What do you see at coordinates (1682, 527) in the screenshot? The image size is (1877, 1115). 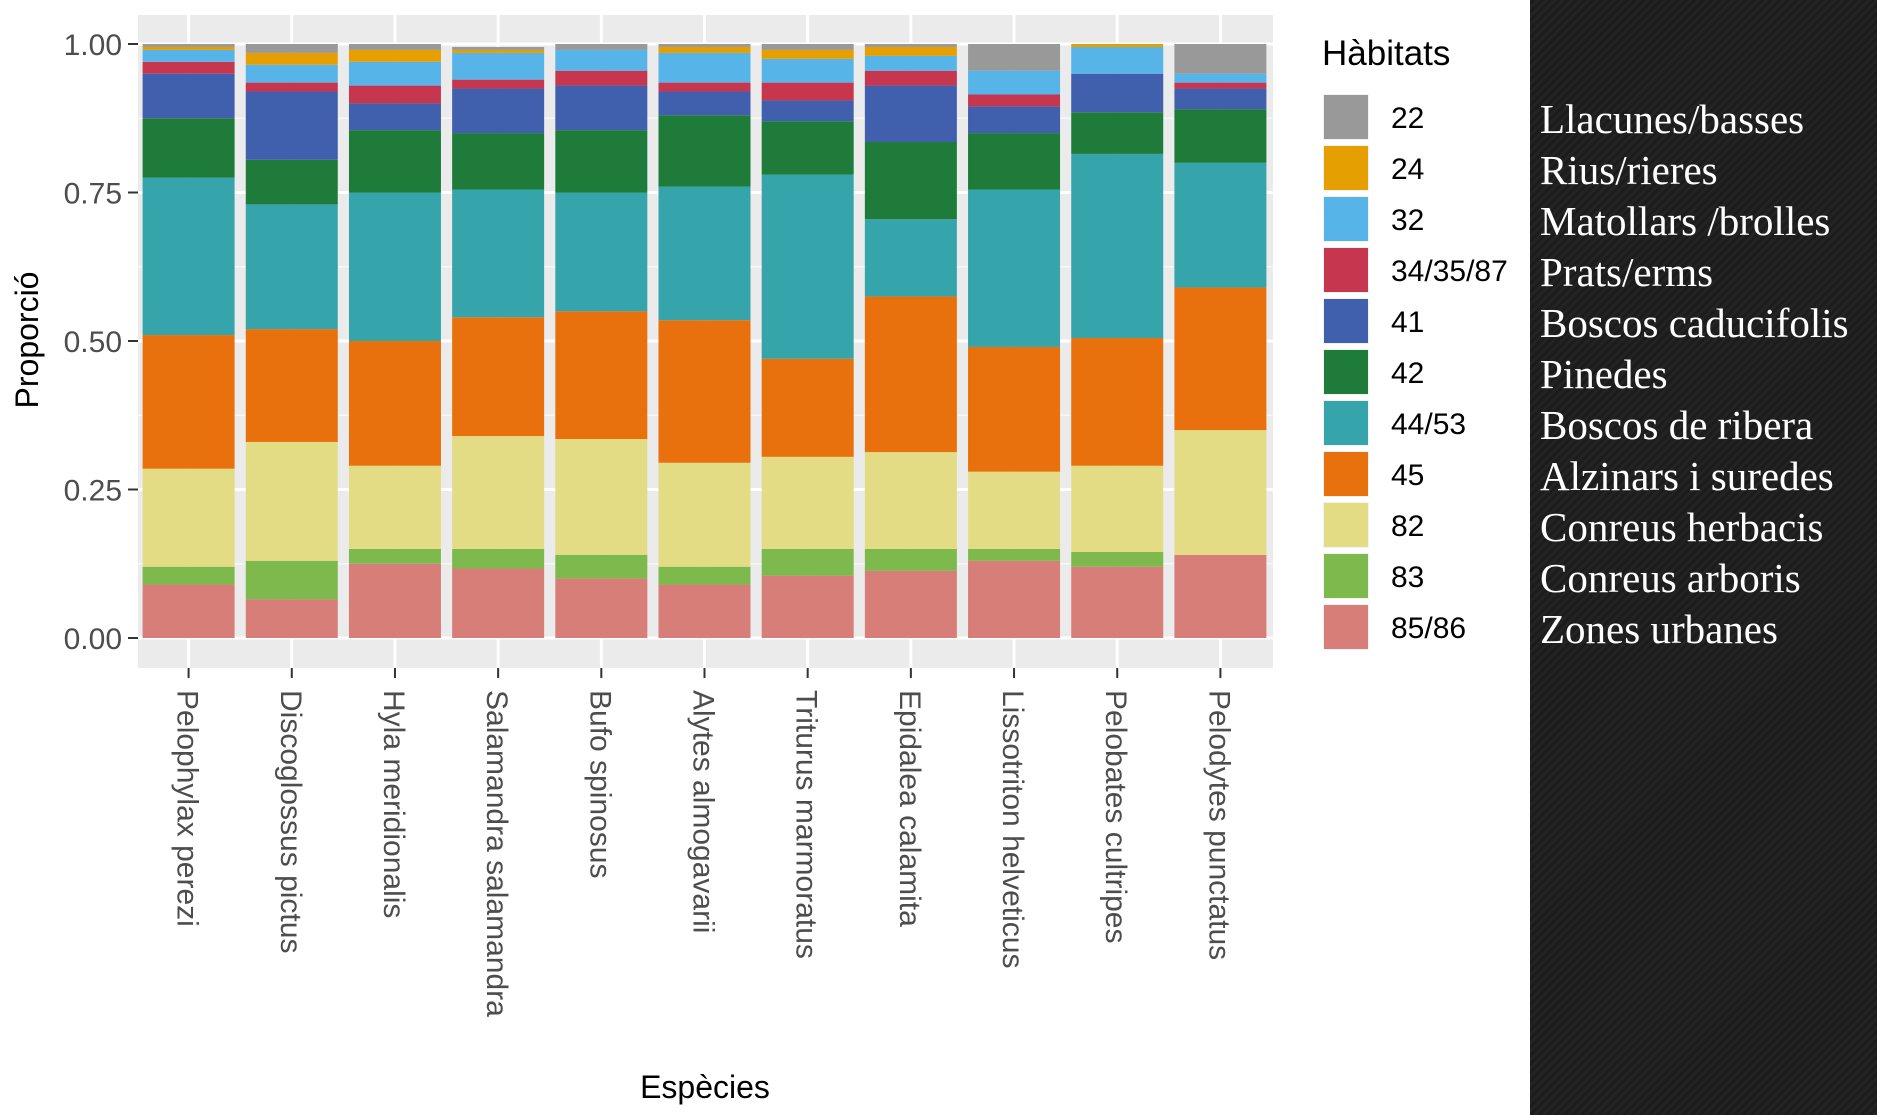 I see `habitat-name: Conreus herbacis` at bounding box center [1682, 527].